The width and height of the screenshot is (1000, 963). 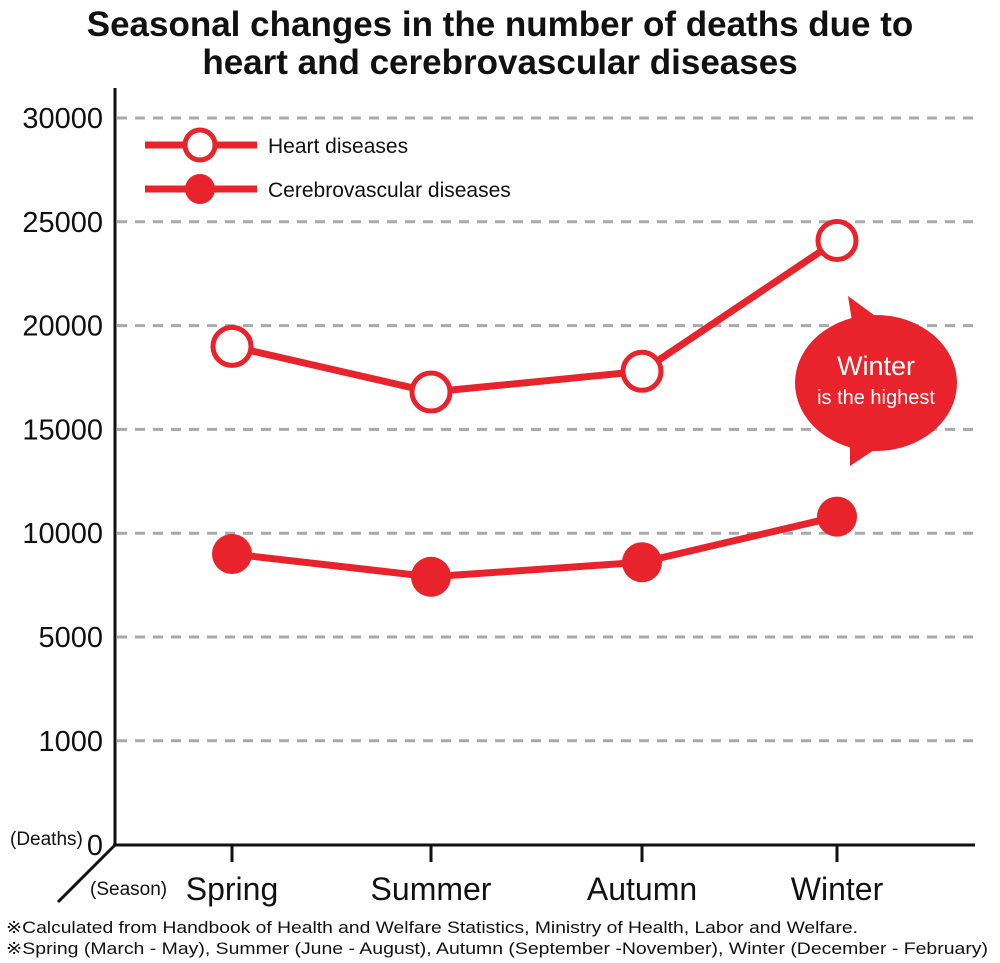 What do you see at coordinates (535, 876) in the screenshot?
I see `x-tick-labels: Spring Summer Autumn Winter` at bounding box center [535, 876].